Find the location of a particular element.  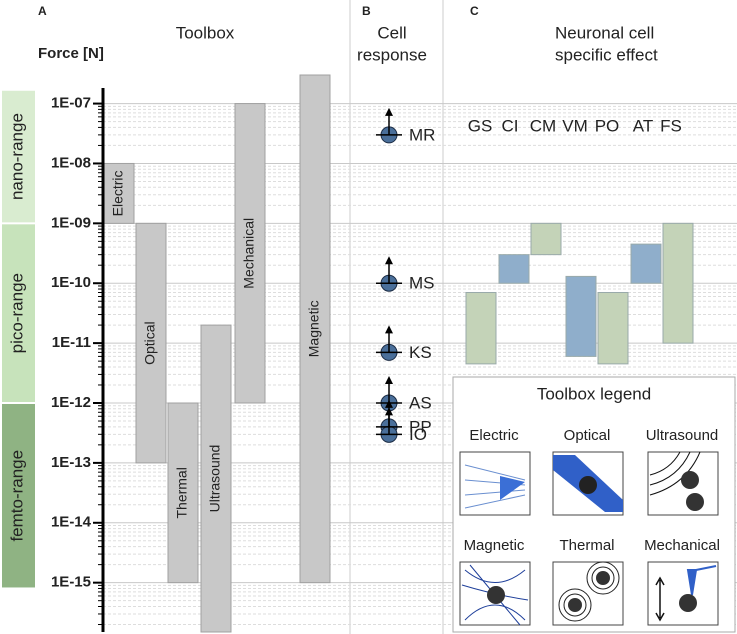

response-label: IO is located at coordinates (418, 434).